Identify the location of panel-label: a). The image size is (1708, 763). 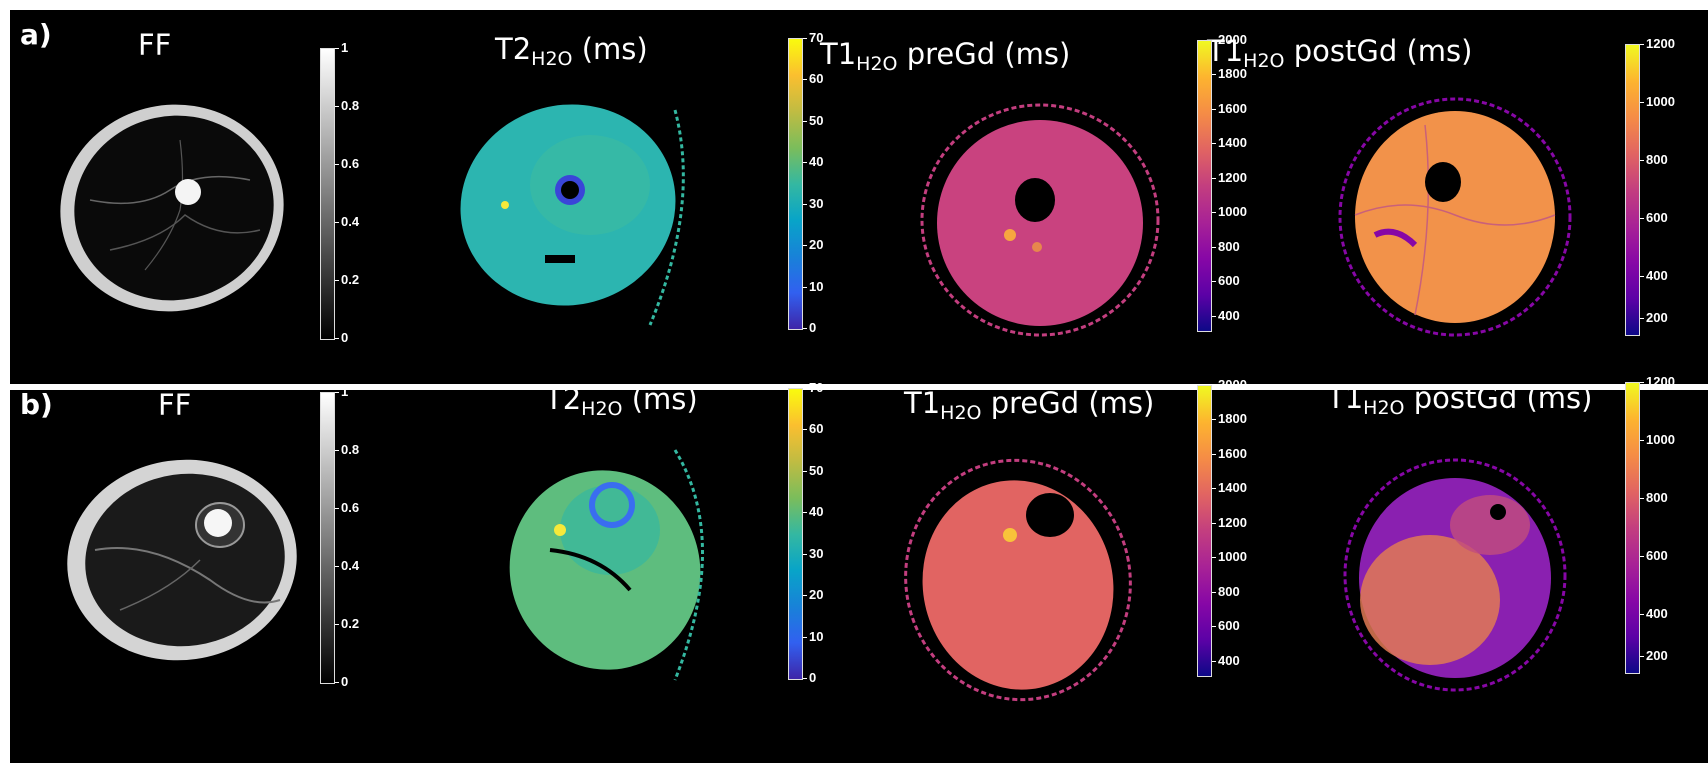
(36, 34).